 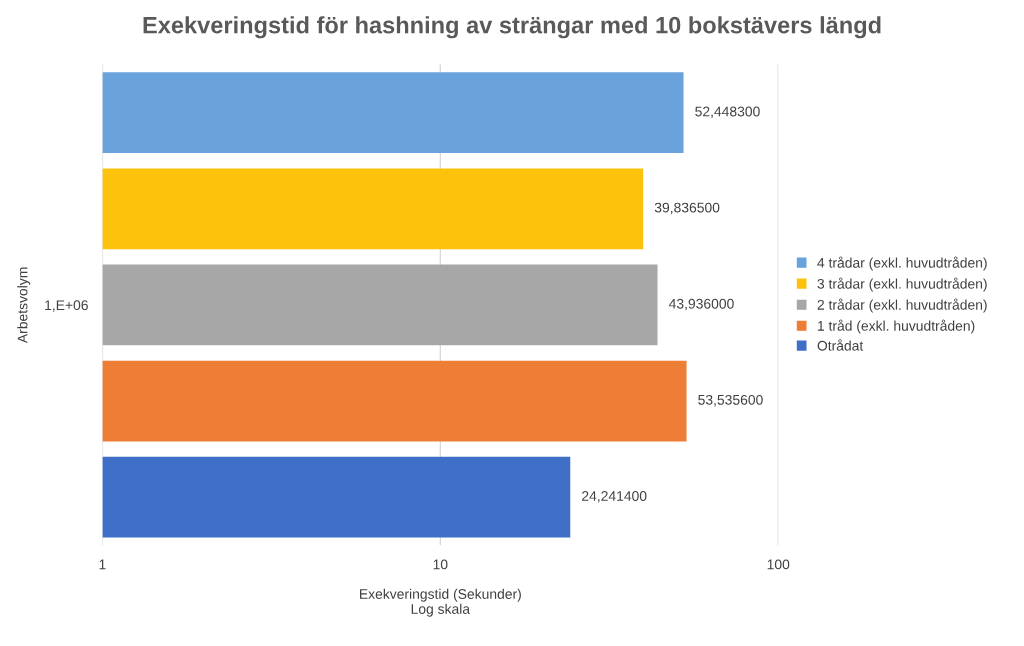 I want to click on legend-label: 1 tråd (exkl. huvudtråden), so click(x=896, y=326).